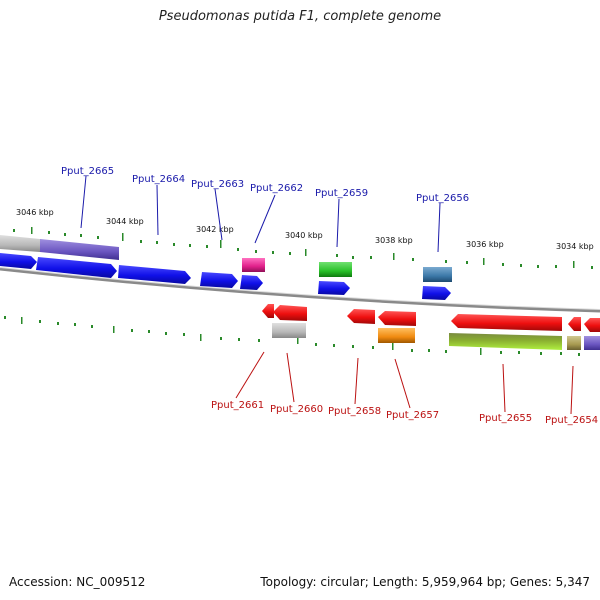 This screenshot has height=600, width=600. Describe the element at coordinates (77, 582) in the screenshot. I see `accession-text: Accession: NC_009512` at that location.